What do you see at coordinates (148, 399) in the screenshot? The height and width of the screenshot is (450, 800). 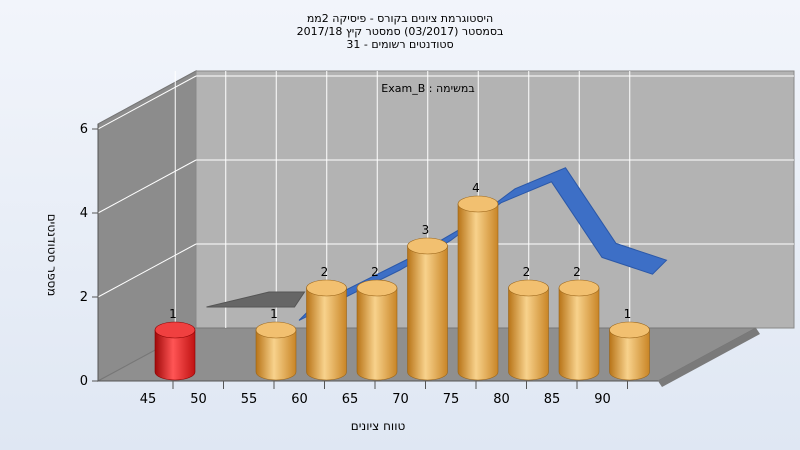 I see `x-tick-label: 45` at bounding box center [148, 399].